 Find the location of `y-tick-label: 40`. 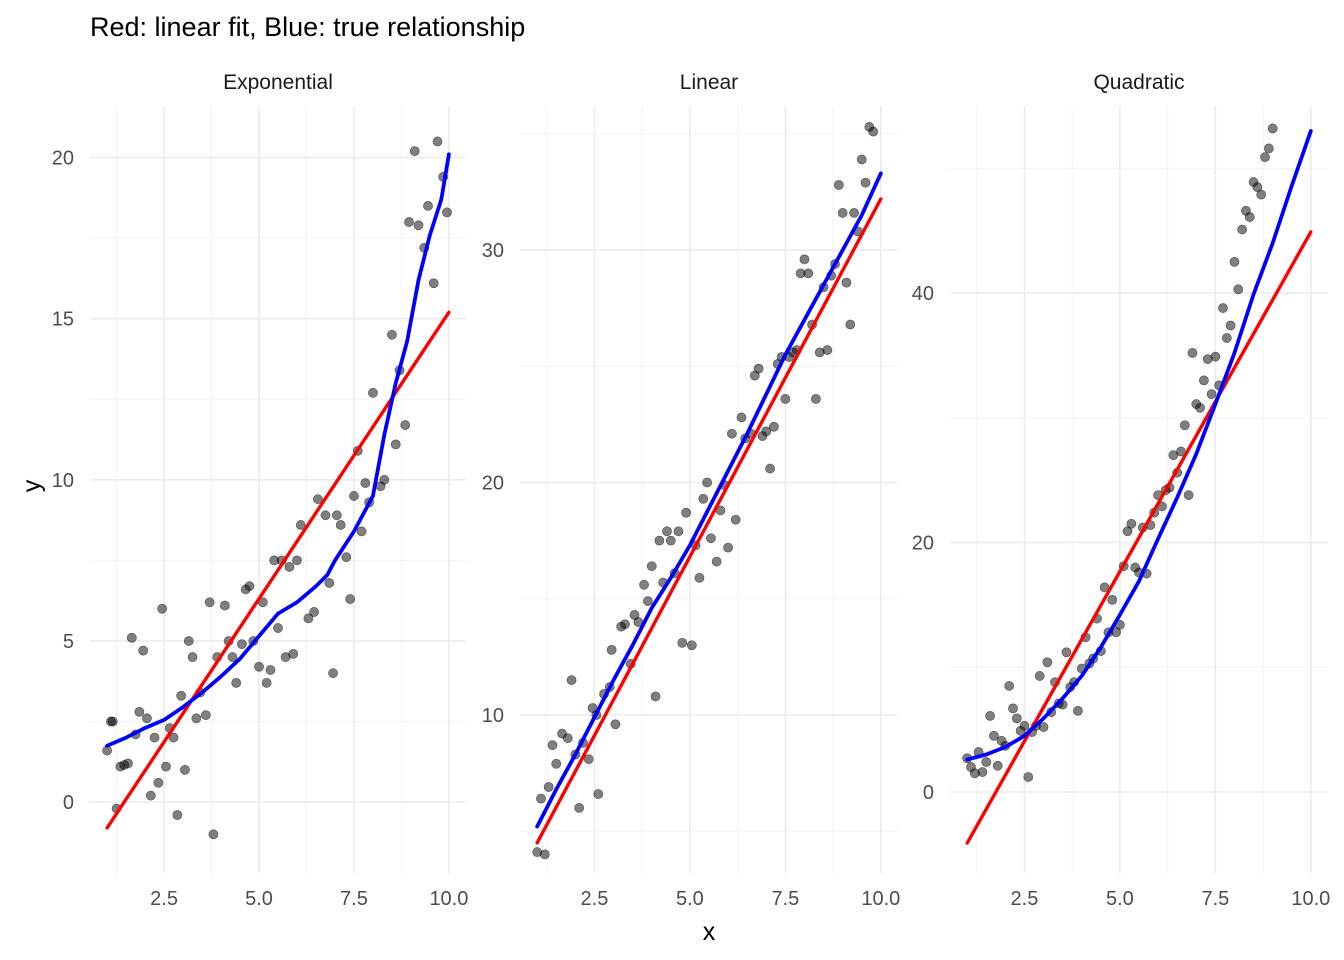

y-tick-label: 40 is located at coordinates (923, 294).